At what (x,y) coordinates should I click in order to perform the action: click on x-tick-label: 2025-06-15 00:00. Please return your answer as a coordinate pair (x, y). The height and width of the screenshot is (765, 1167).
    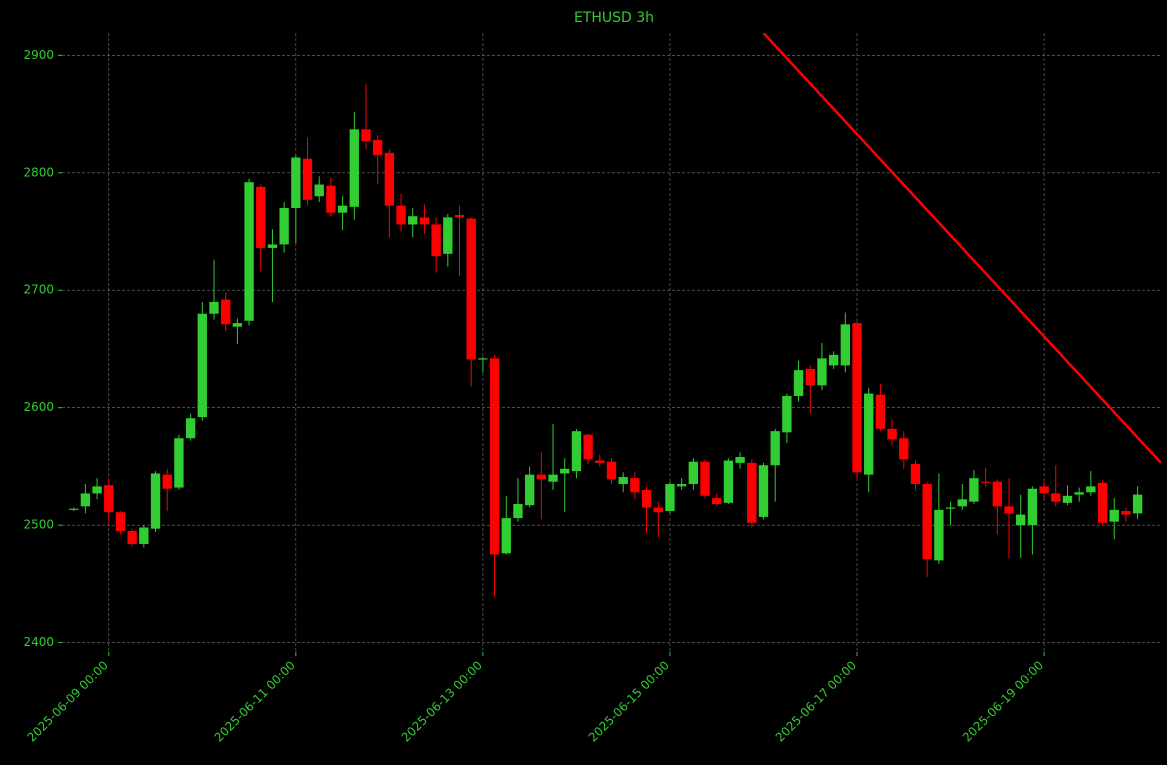
    Looking at the image, I should click on (629, 701).